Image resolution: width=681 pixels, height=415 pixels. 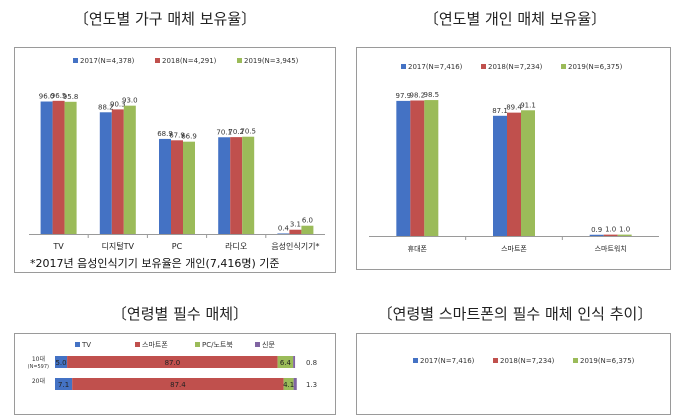 I want to click on category-label: 라디오, so click(x=236, y=246).